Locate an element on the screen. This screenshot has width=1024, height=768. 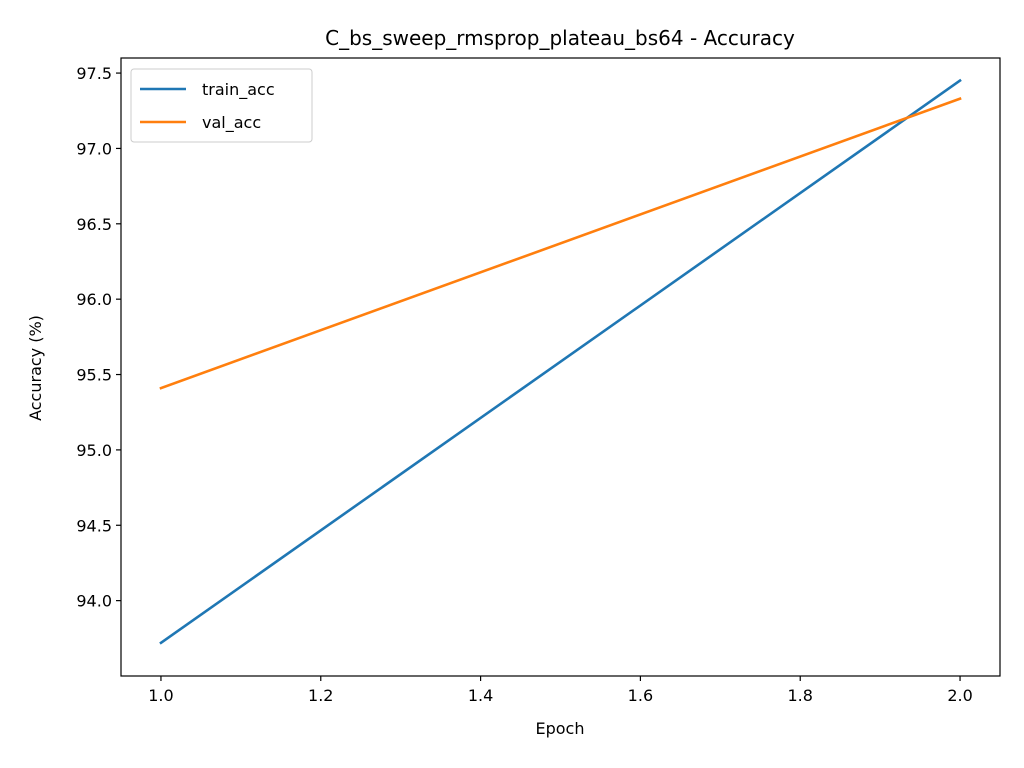
x-tick-label: 2.0 is located at coordinates (959, 695).